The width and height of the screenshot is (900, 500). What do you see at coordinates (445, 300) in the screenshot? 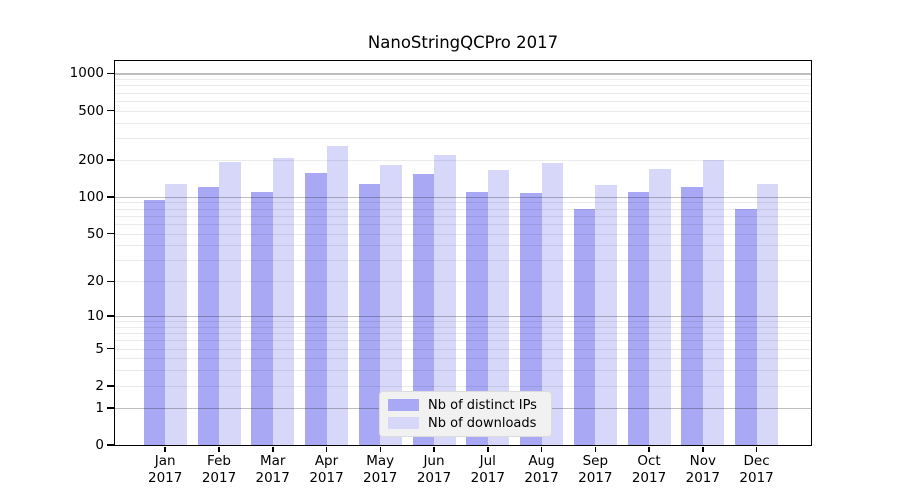
I see `bar-jun-downloads` at bounding box center [445, 300].